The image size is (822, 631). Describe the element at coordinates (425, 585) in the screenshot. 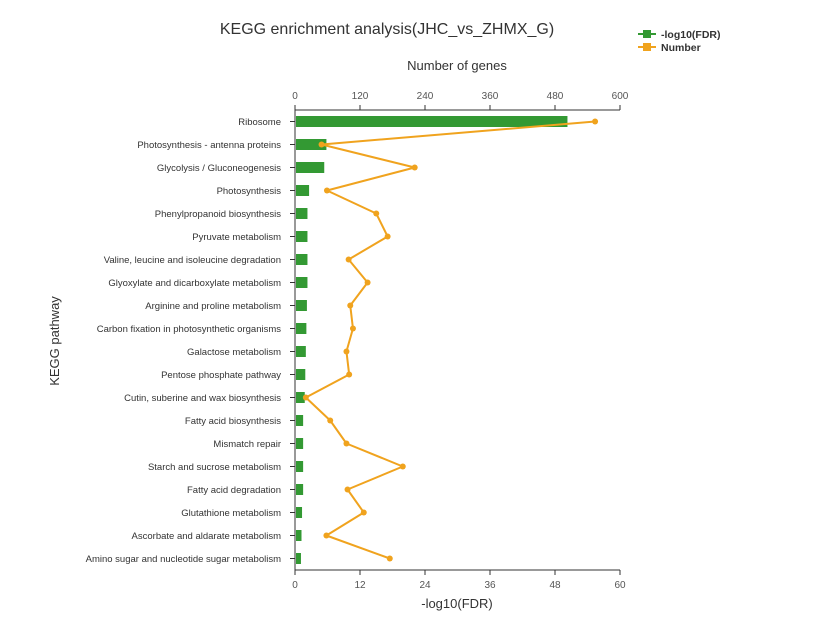

I see `bottom-axis-tick-label: 24` at that location.